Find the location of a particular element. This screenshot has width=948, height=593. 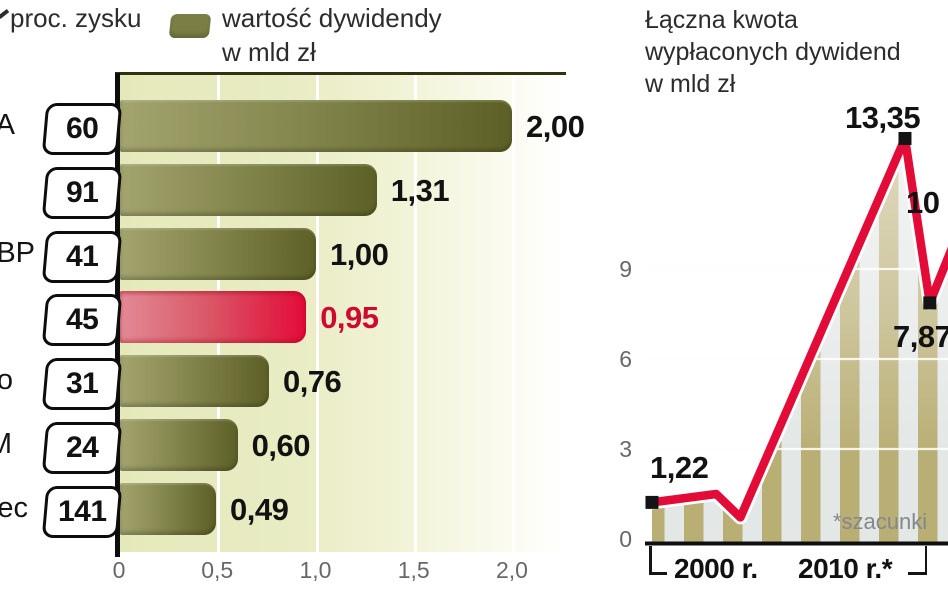

percent-of-profit-value: 24 is located at coordinates (82, 447).